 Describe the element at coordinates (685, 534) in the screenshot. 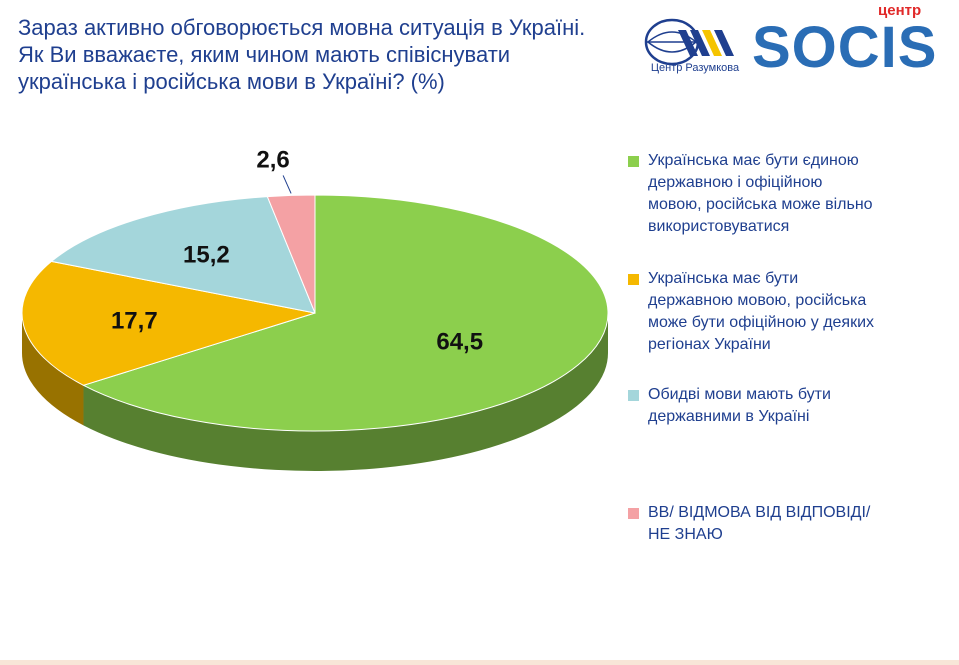

I see `legend-label-line: НЕ ЗНАЮ` at that location.